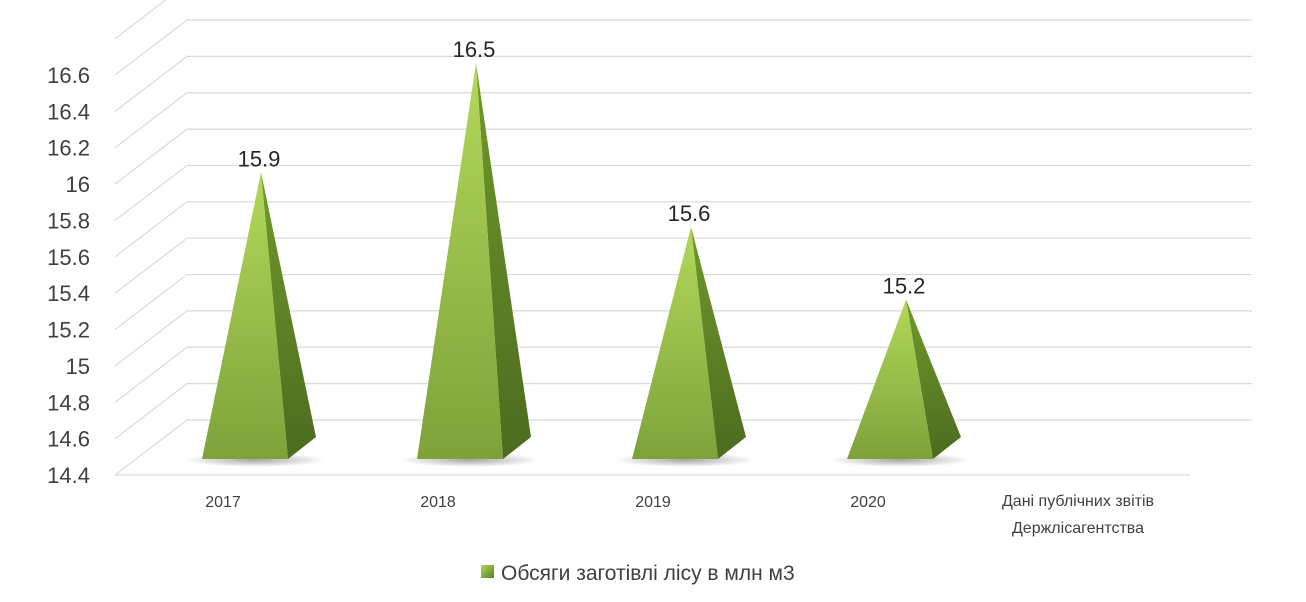 This screenshot has width=1306, height=602. What do you see at coordinates (68, 293) in the screenshot?
I see `y-tick-label: 15.4` at bounding box center [68, 293].